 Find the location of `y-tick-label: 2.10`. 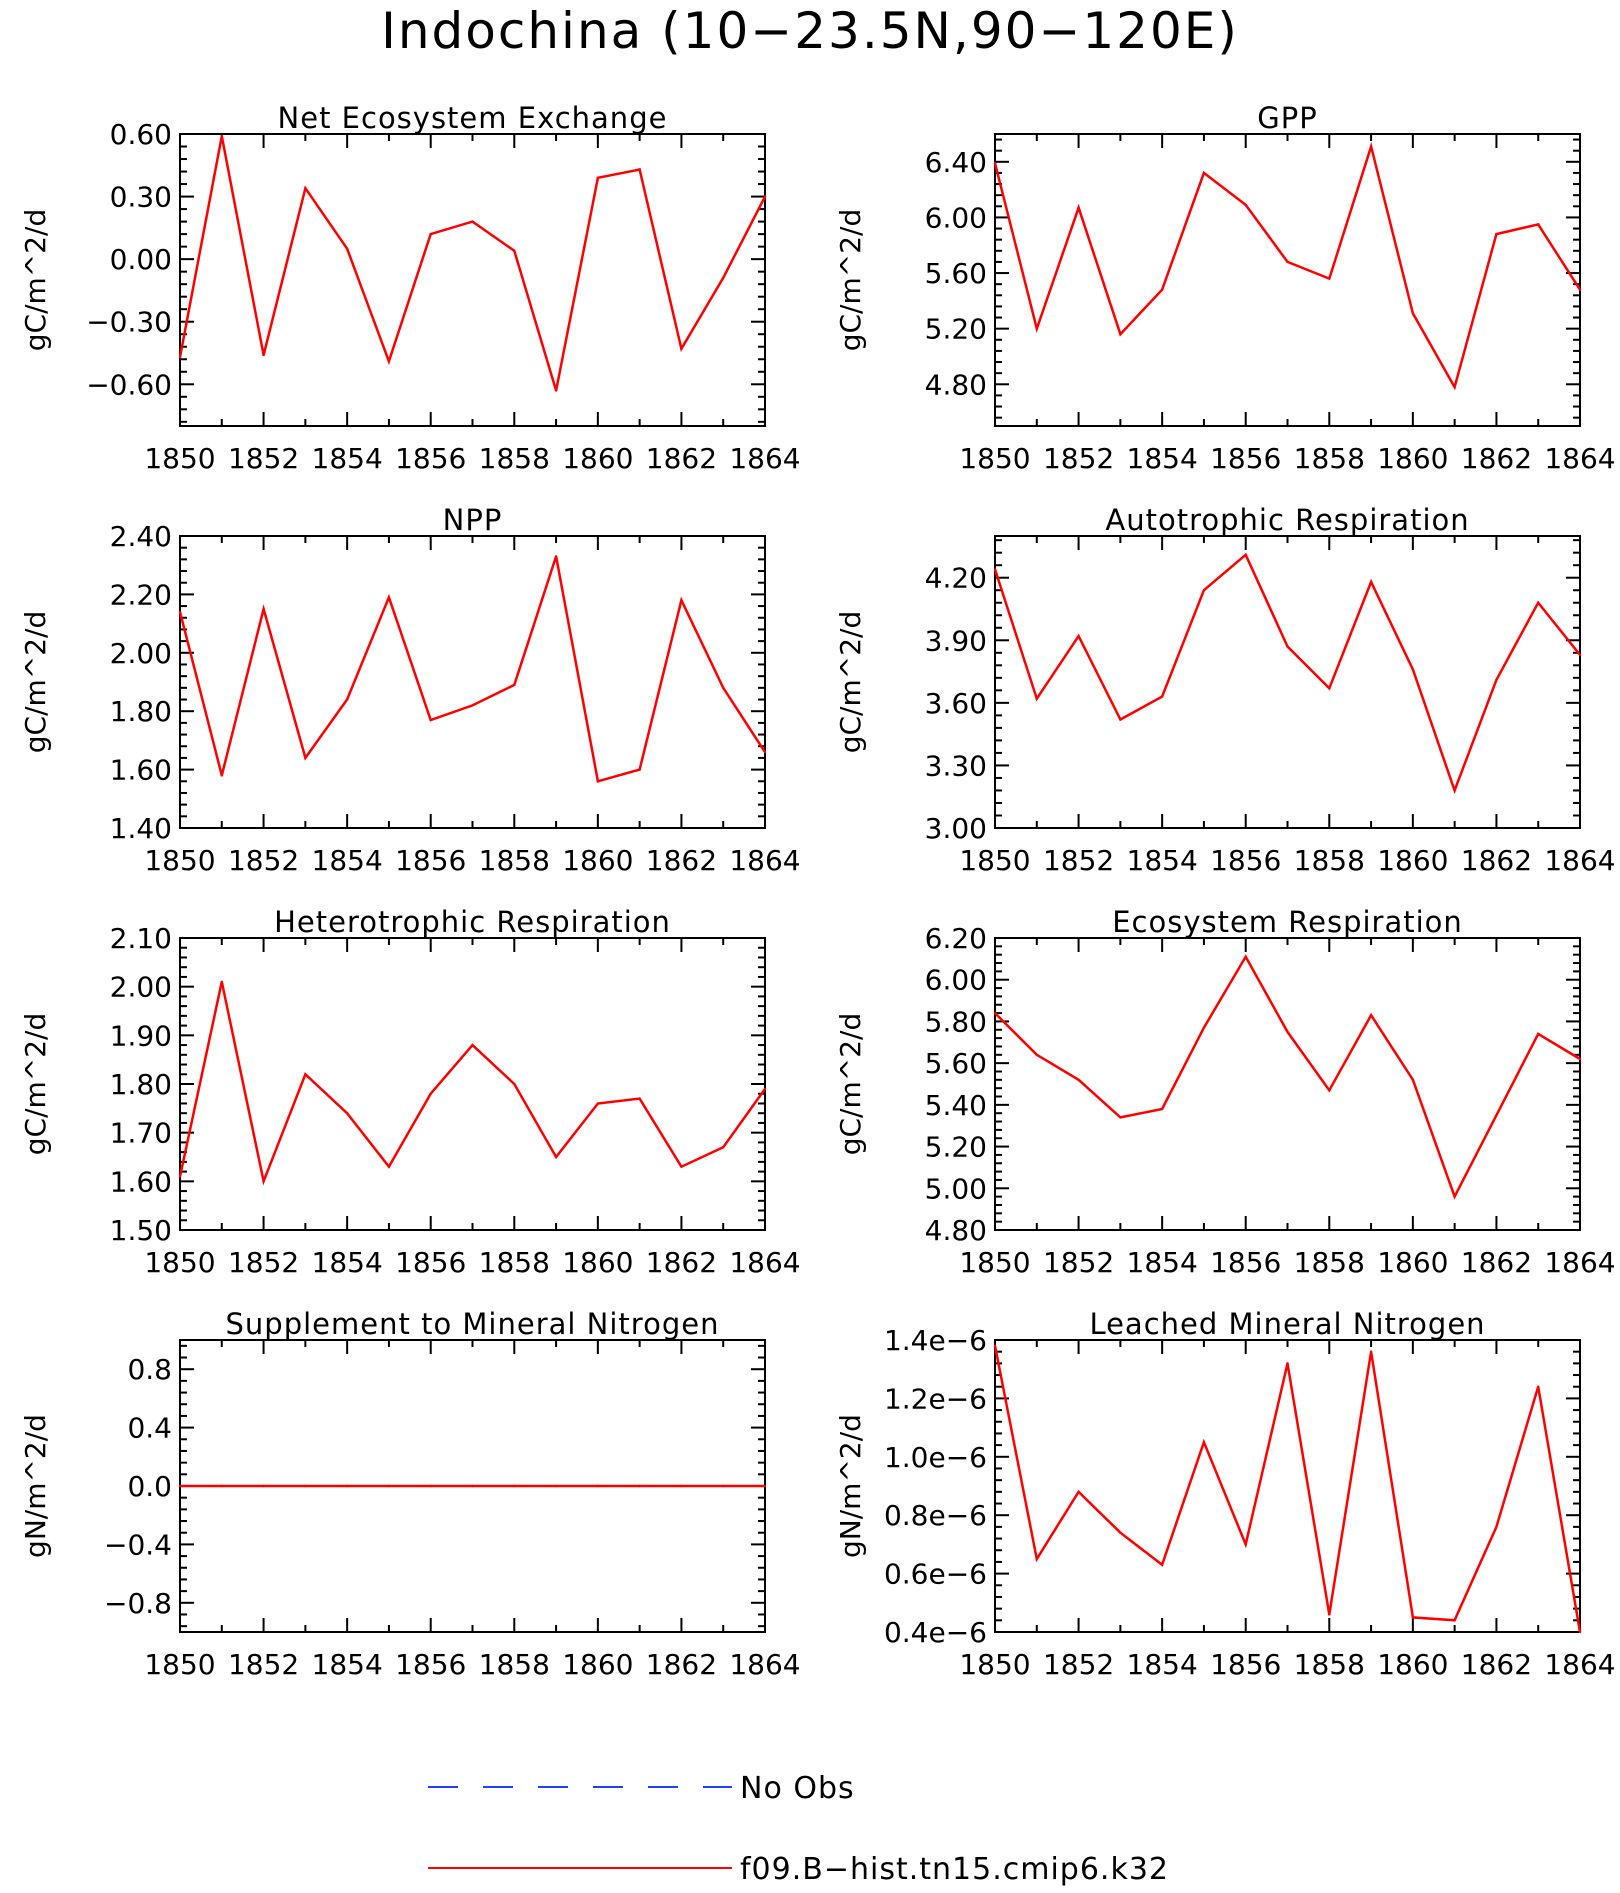

y-tick-label: 2.10 is located at coordinates (141, 938).